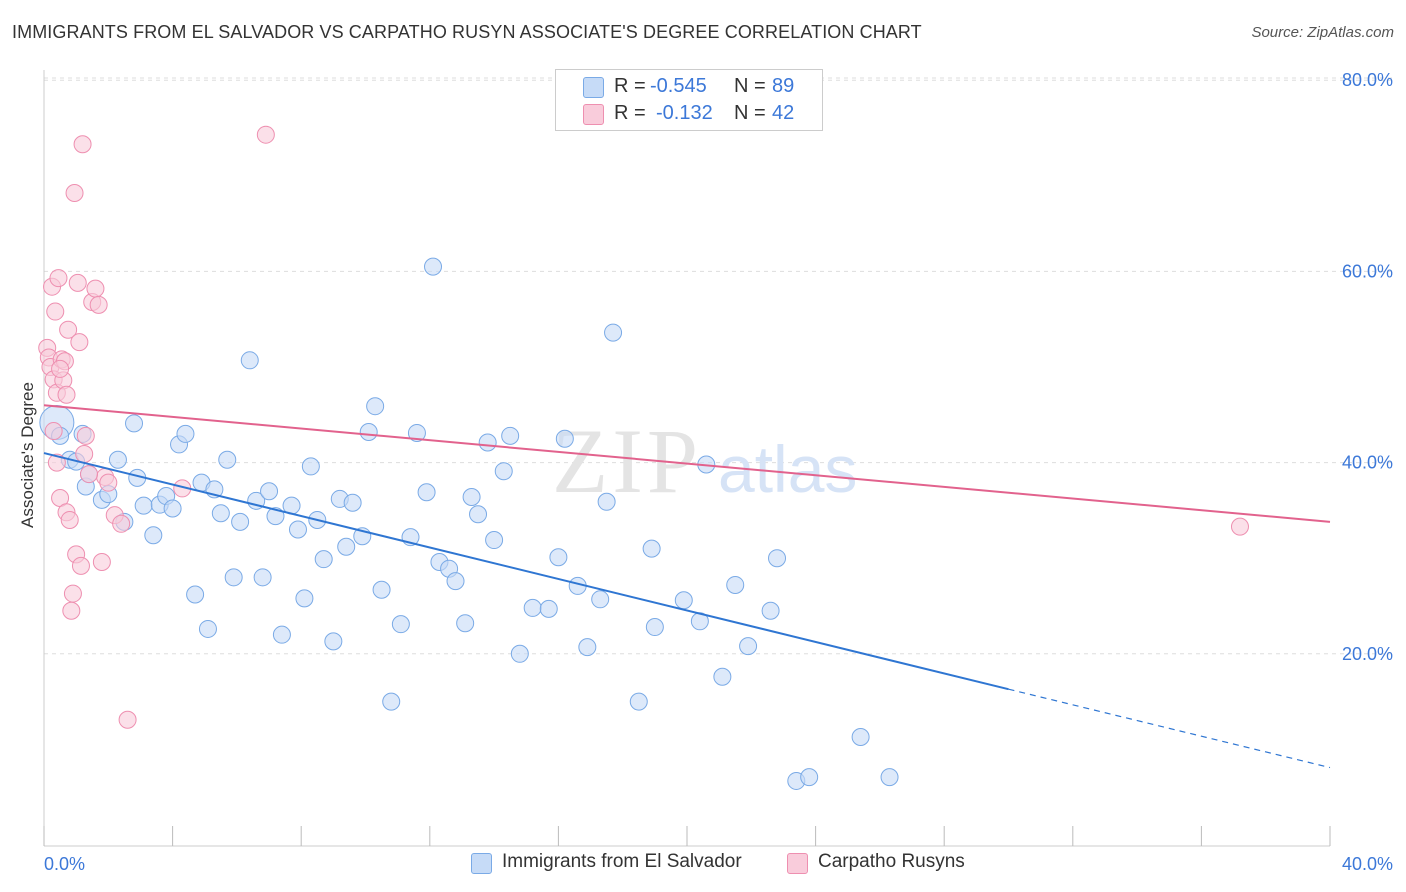  Describe the element at coordinates (783, 113) in the screenshot. I see `legend-n-value: 42` at that location.